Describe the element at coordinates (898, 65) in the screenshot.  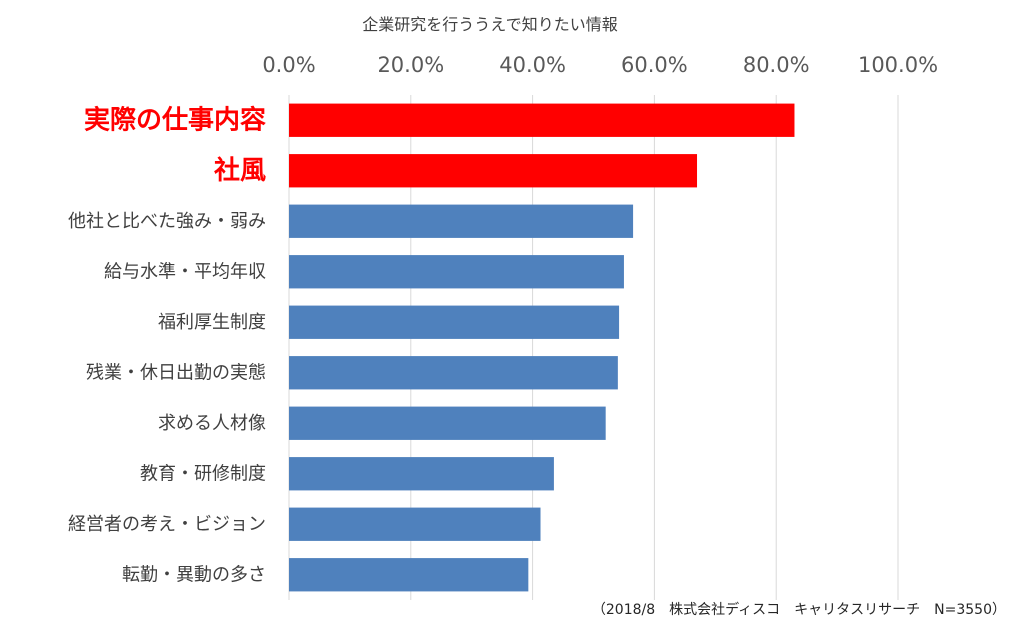
I see `x-tick-label: 100.0%` at that location.